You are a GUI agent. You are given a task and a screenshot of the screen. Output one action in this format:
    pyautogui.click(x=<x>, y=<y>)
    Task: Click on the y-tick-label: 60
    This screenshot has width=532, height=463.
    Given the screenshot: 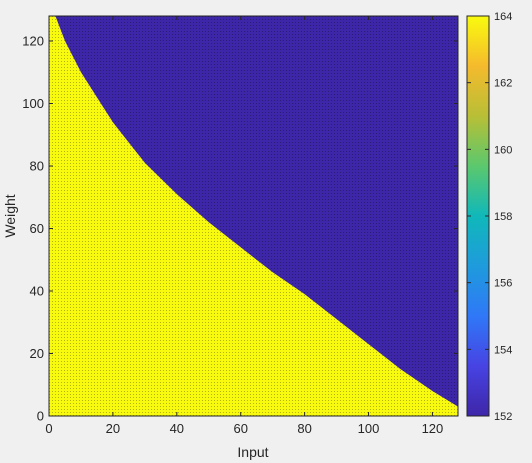 What is the action you would take?
    pyautogui.click(x=37, y=228)
    